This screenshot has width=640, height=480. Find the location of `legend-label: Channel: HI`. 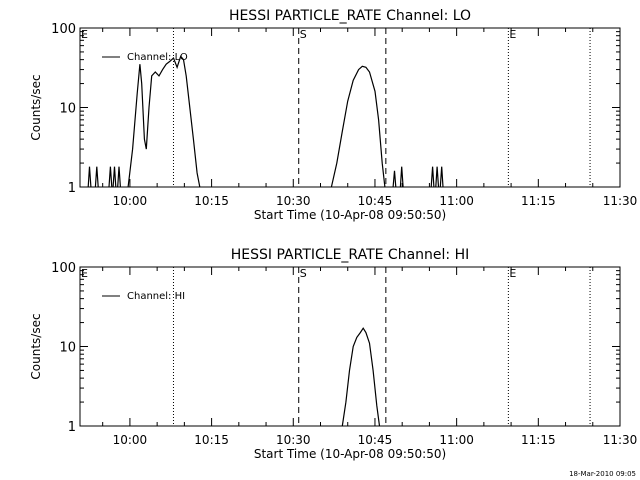

legend-label: Channel: HI is located at coordinates (156, 296).